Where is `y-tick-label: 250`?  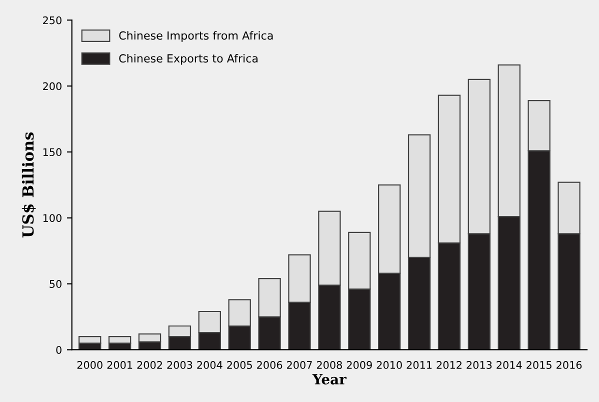 y-tick-label: 250 is located at coordinates (52, 20).